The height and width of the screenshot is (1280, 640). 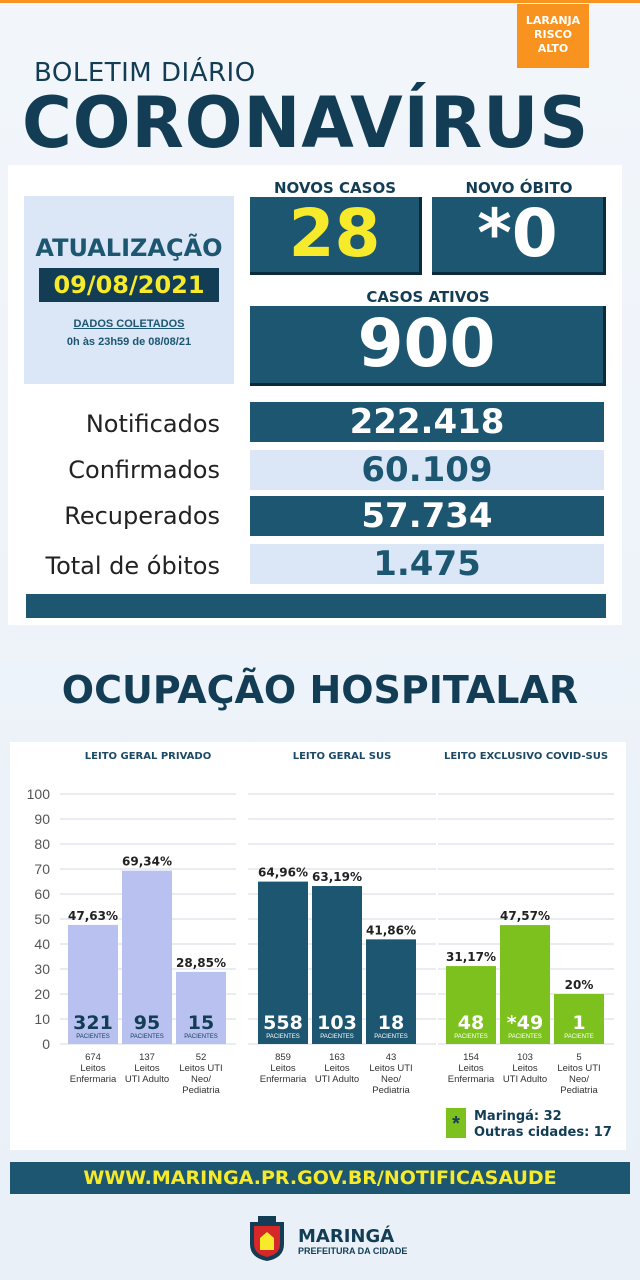 What do you see at coordinates (133, 566) in the screenshot?
I see `deaths-total-label: Total de óbitos` at bounding box center [133, 566].